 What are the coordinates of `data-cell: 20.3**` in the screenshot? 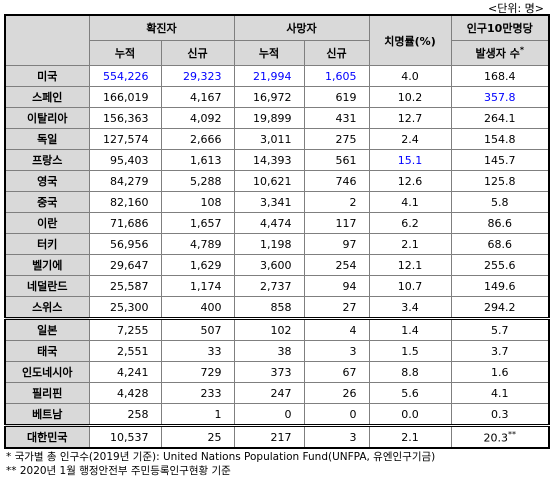 It's located at (500, 436).